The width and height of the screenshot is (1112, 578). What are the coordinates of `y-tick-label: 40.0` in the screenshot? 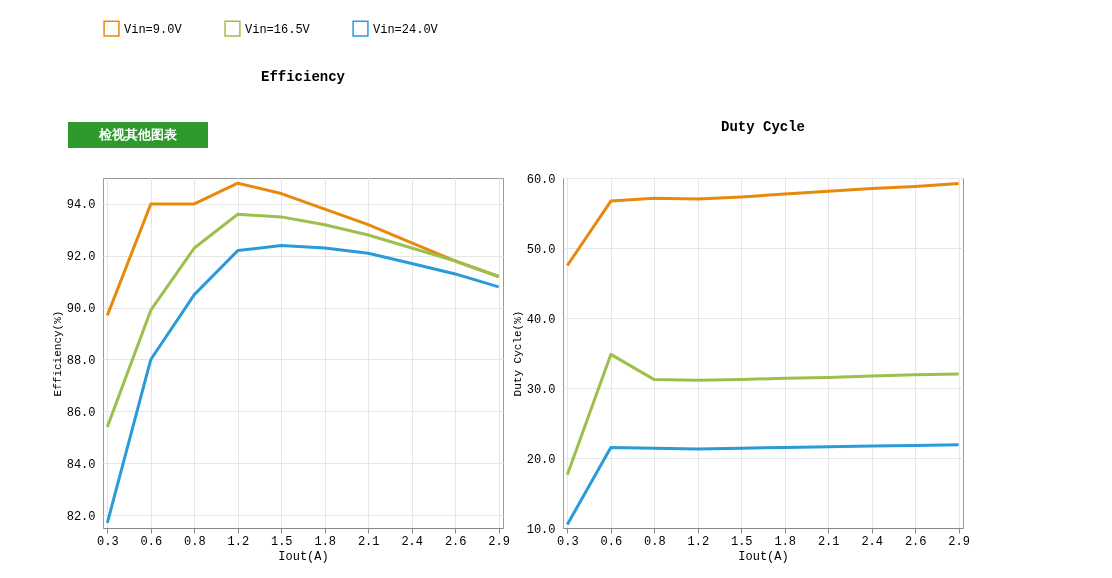 It's located at (541, 319).